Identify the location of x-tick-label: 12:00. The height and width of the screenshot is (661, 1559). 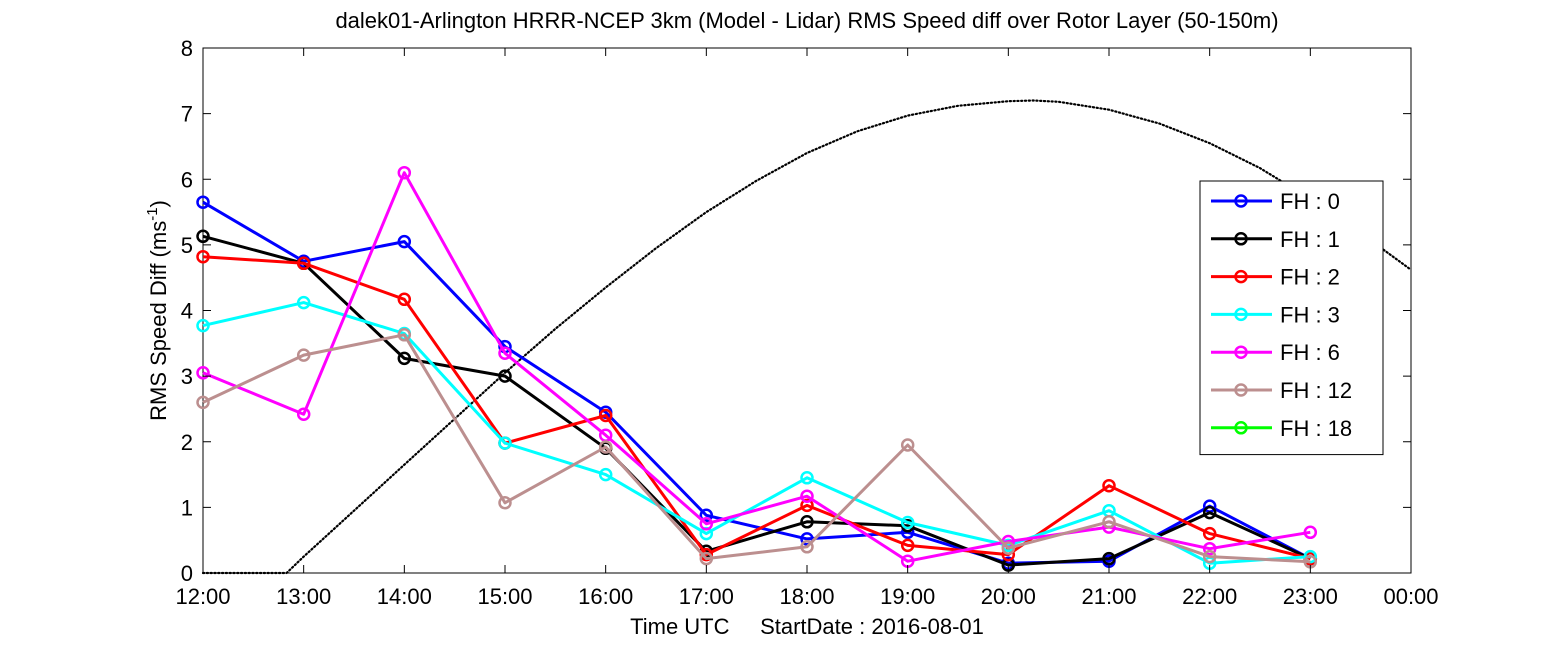
(202, 596).